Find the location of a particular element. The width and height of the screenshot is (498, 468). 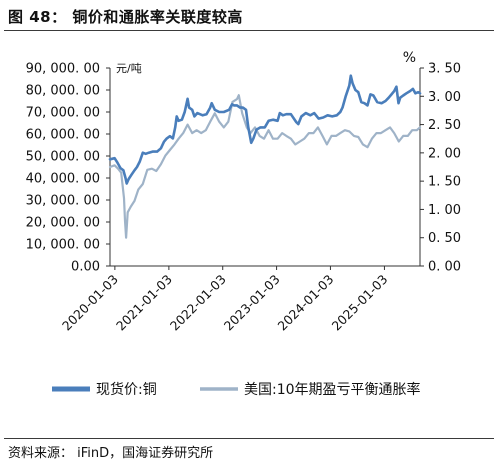

left-tick-label: 70, 000. 00 is located at coordinates (63, 113).